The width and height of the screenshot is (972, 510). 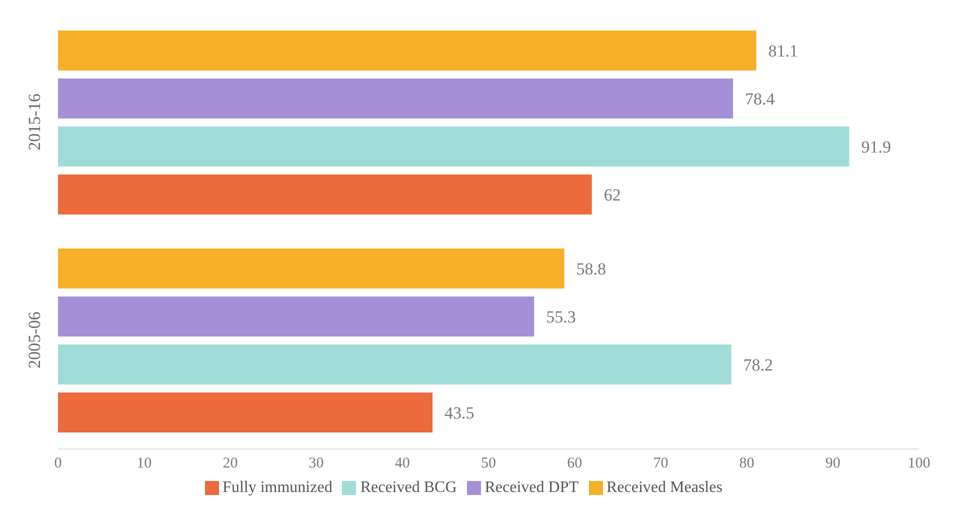 What do you see at coordinates (277, 487) in the screenshot?
I see `legend-label: Fully immunized` at bounding box center [277, 487].